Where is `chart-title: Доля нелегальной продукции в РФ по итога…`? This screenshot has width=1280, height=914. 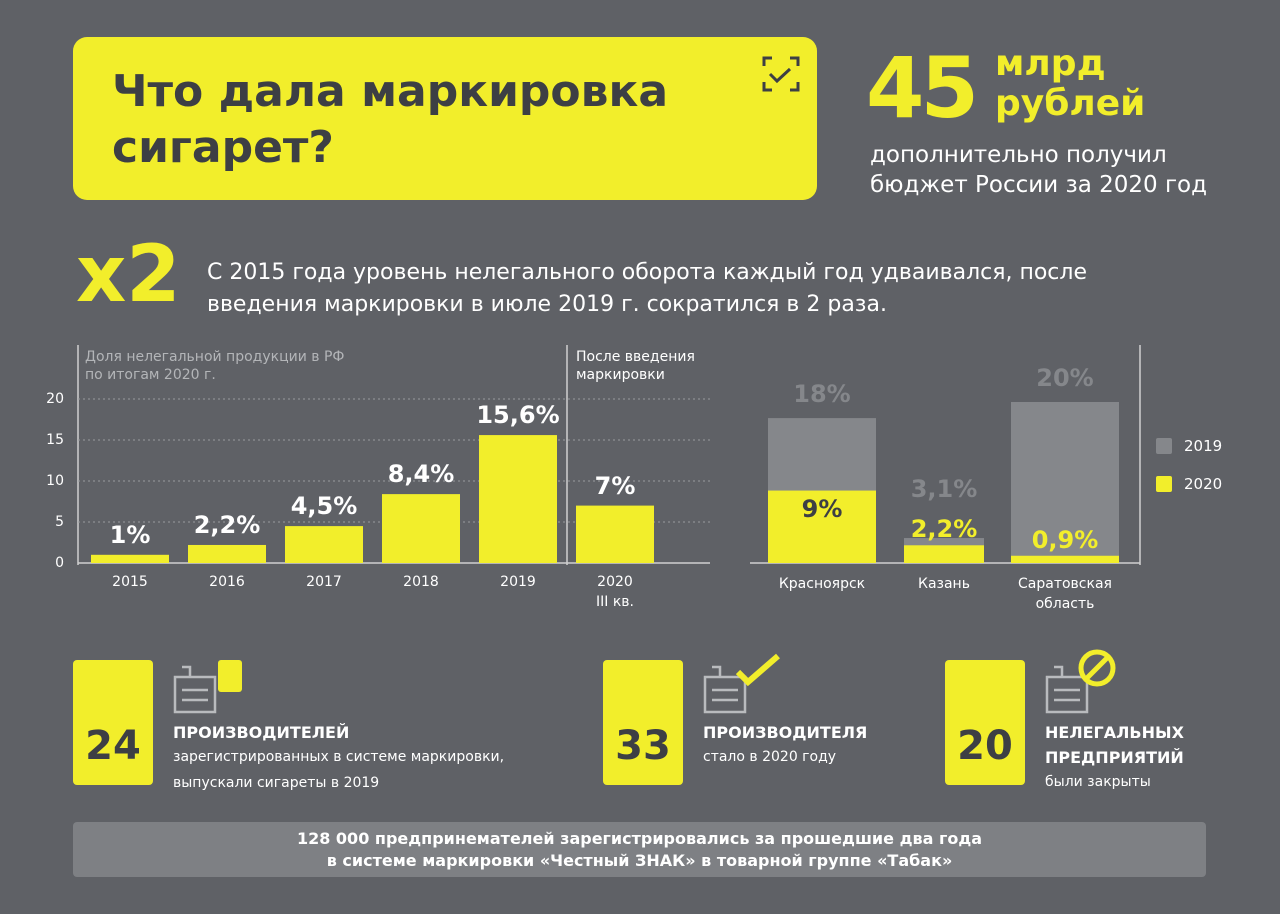
chart-title: Доля нелегальной продукции в РФ по итога… is located at coordinates (215, 366).